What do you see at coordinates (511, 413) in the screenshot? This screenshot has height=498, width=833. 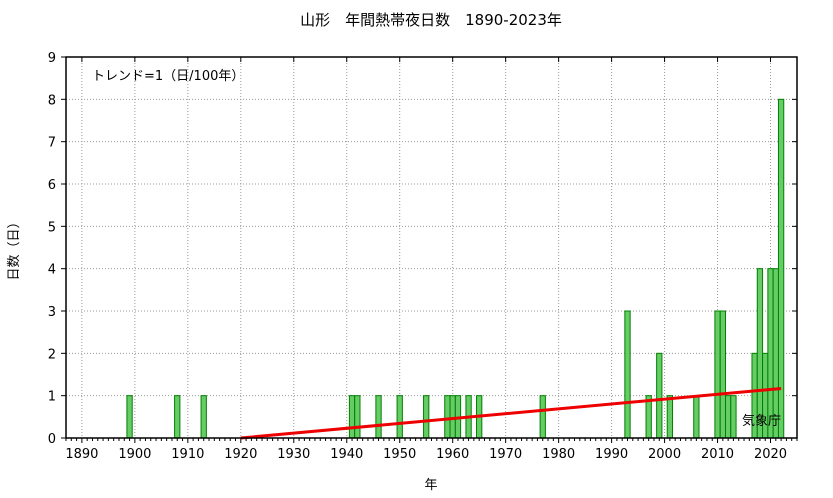 I see `trend-line` at bounding box center [511, 413].